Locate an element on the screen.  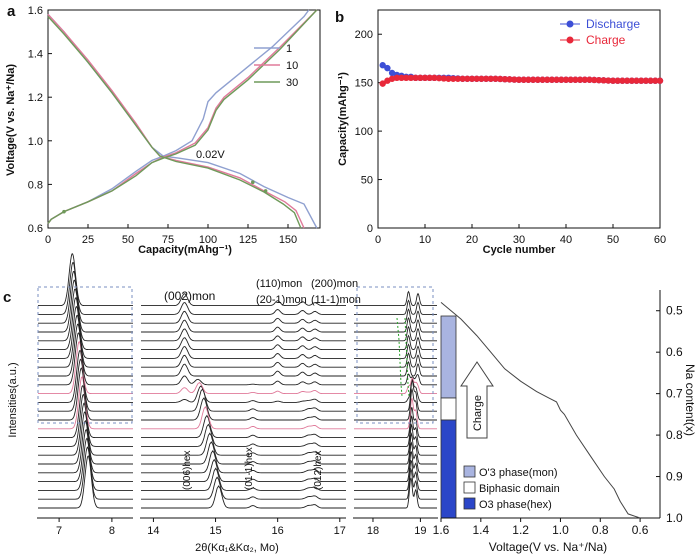
panel-c-xtick-label: 8 is located at coordinates (112, 531).